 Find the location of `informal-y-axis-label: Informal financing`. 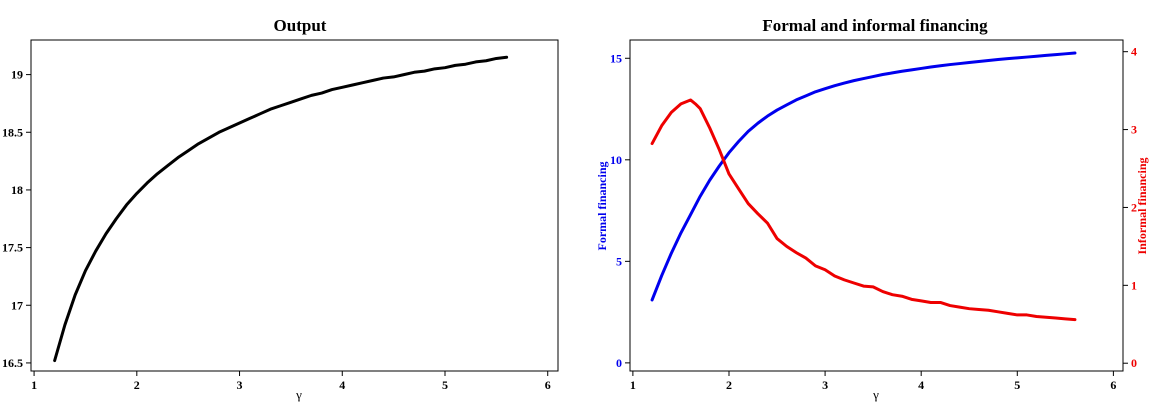

informal-y-axis-label: Informal financing is located at coordinates (1142, 205).